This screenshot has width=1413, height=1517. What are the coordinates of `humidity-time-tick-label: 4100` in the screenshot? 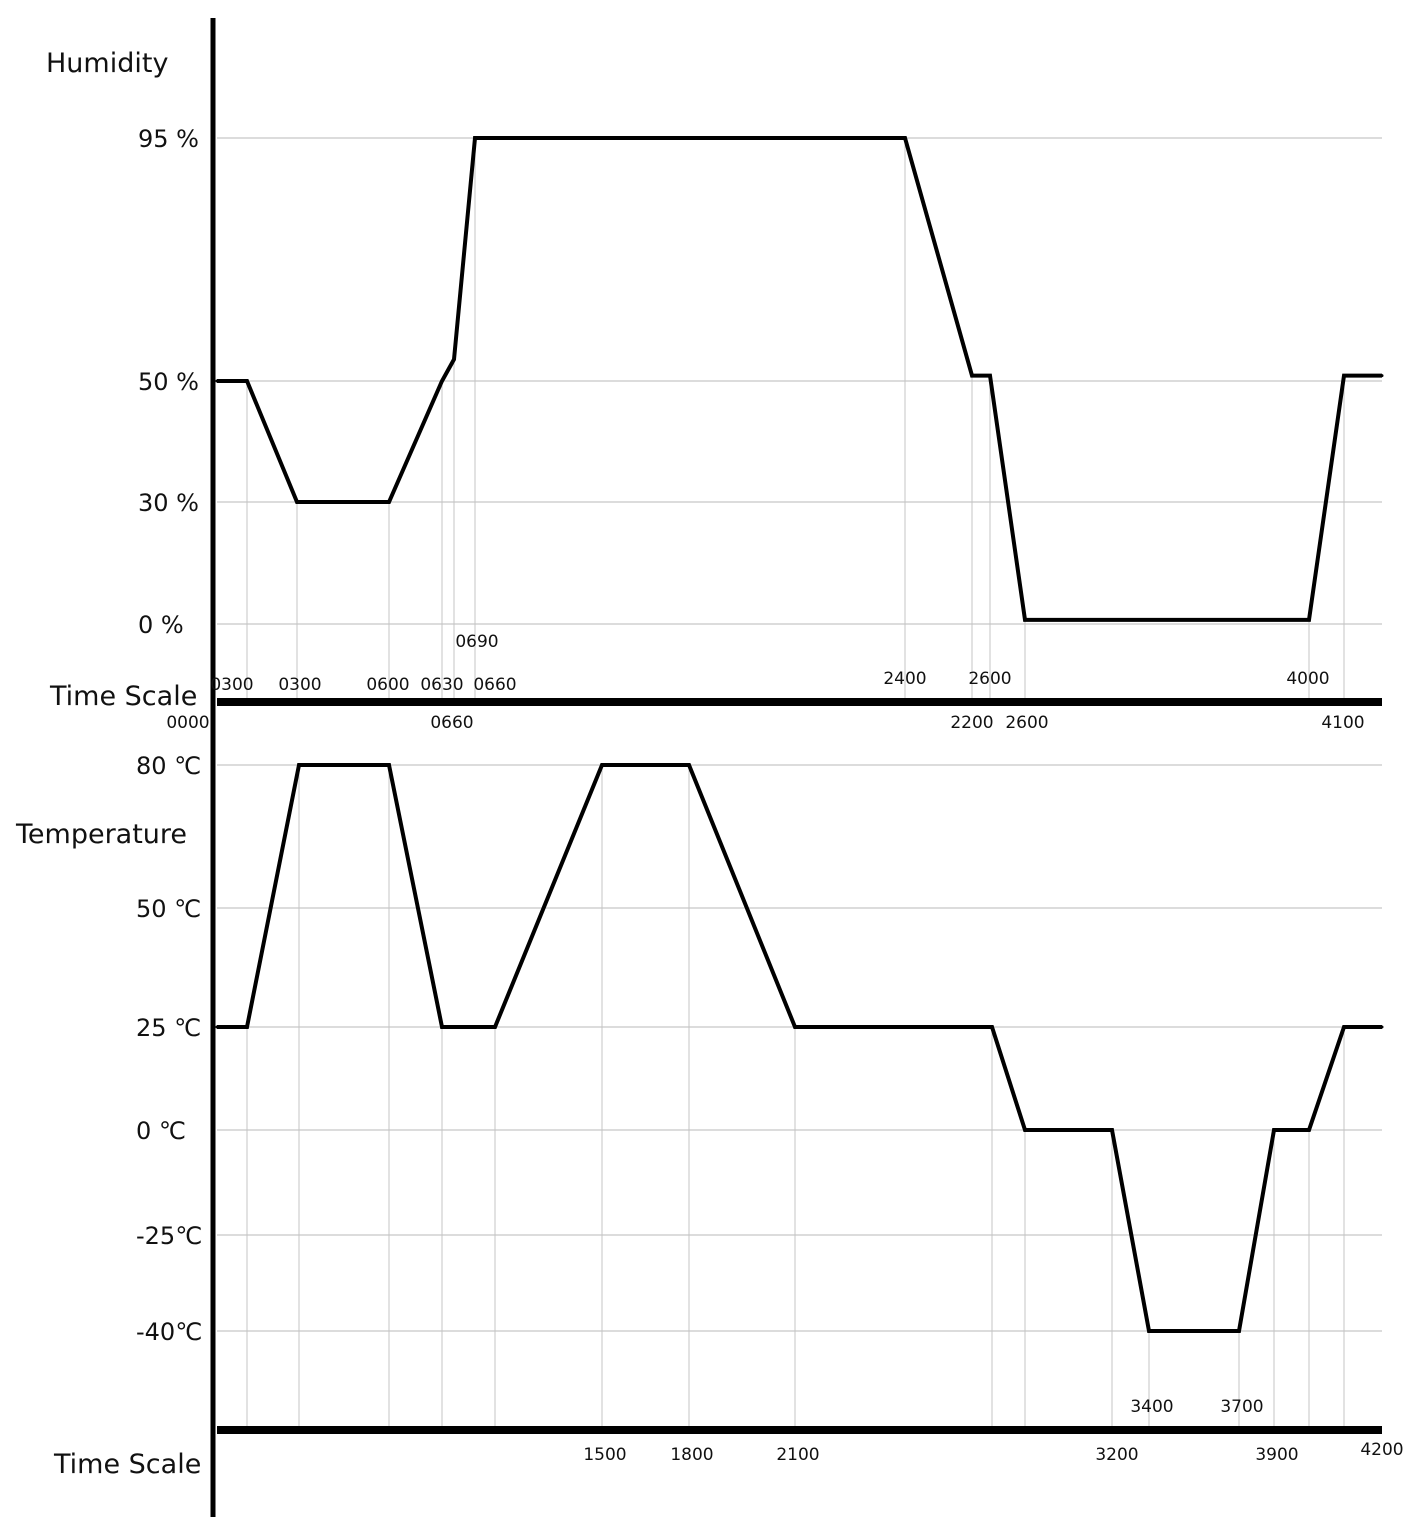 It's located at (1342, 723).